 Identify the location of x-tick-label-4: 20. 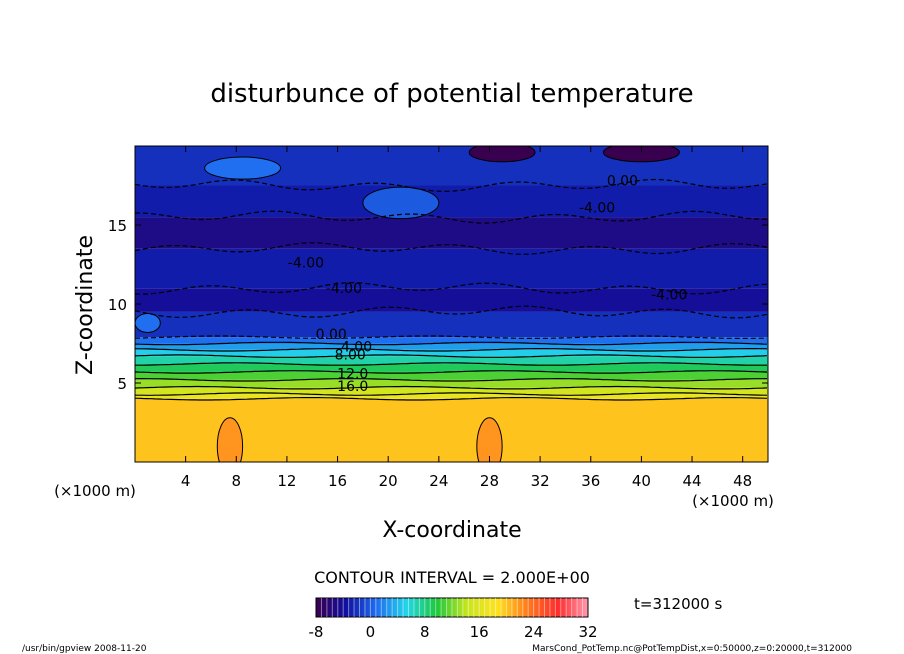
(388, 481).